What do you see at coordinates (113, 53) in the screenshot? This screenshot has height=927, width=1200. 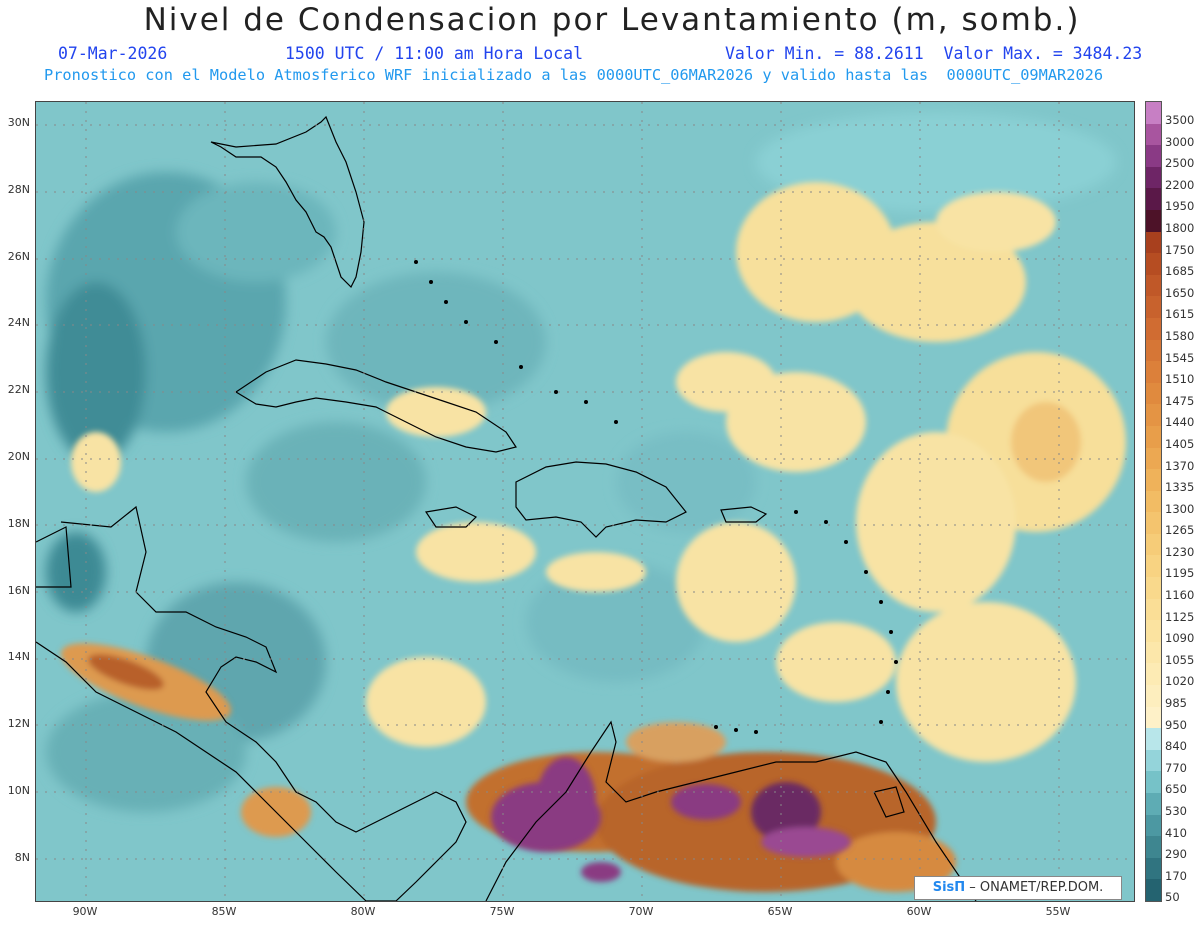 I see `valid-date: 07-Mar-2026` at bounding box center [113, 53].